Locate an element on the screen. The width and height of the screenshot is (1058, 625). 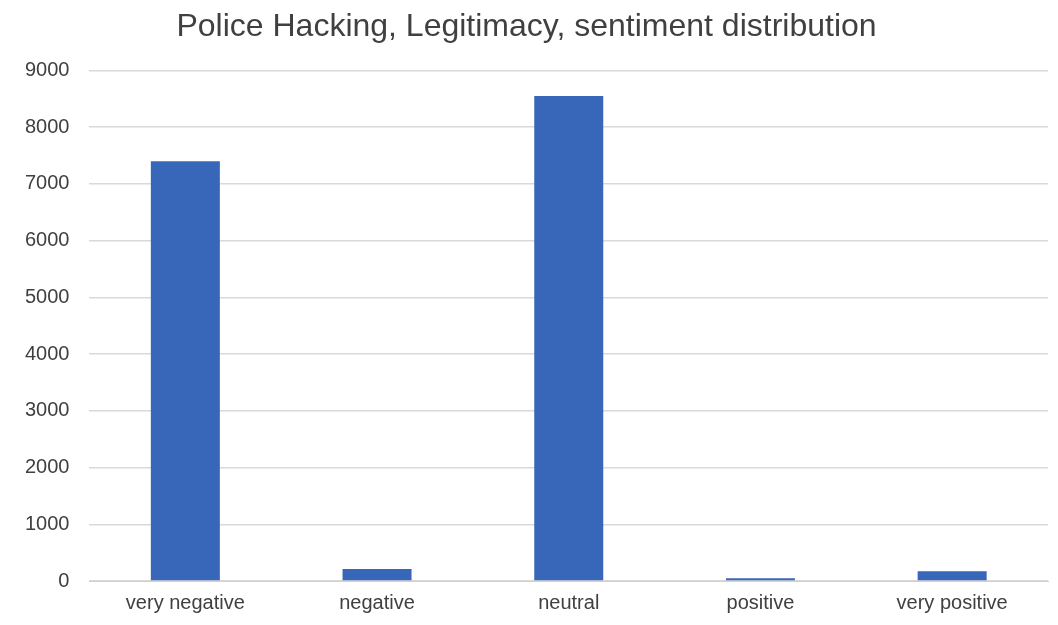
chart-title: Police Hacking, Legitimacy, sentiment distribution is located at coordinates (526, 25).